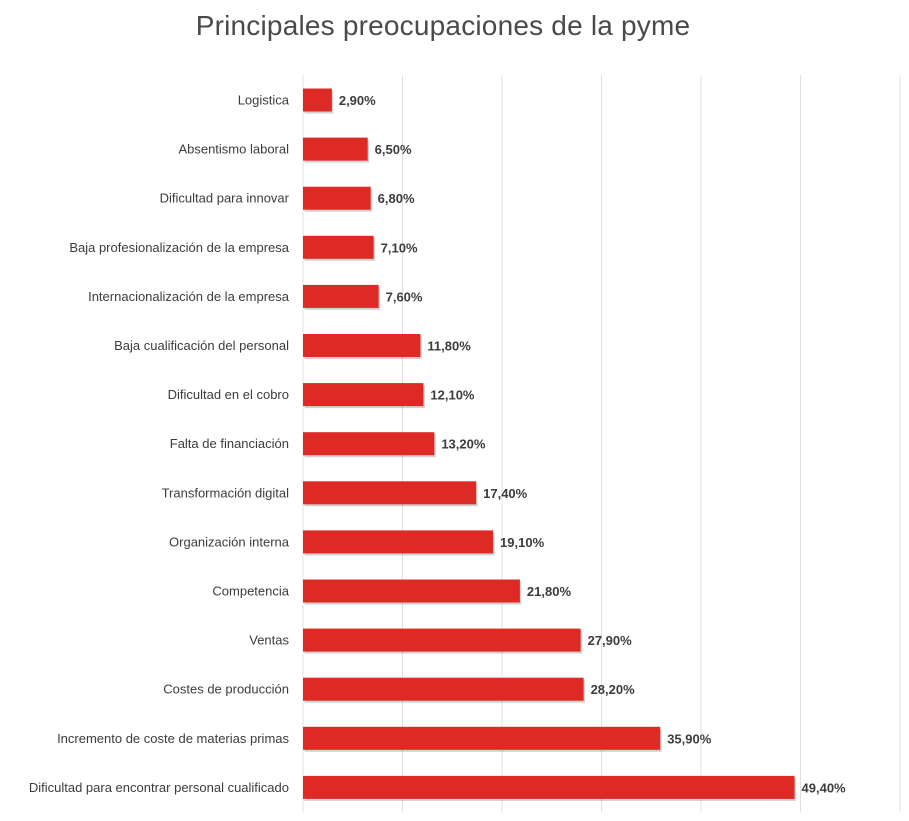 The image size is (909, 821). Describe the element at coordinates (229, 541) in the screenshot. I see `category-label: Organización interna` at that location.